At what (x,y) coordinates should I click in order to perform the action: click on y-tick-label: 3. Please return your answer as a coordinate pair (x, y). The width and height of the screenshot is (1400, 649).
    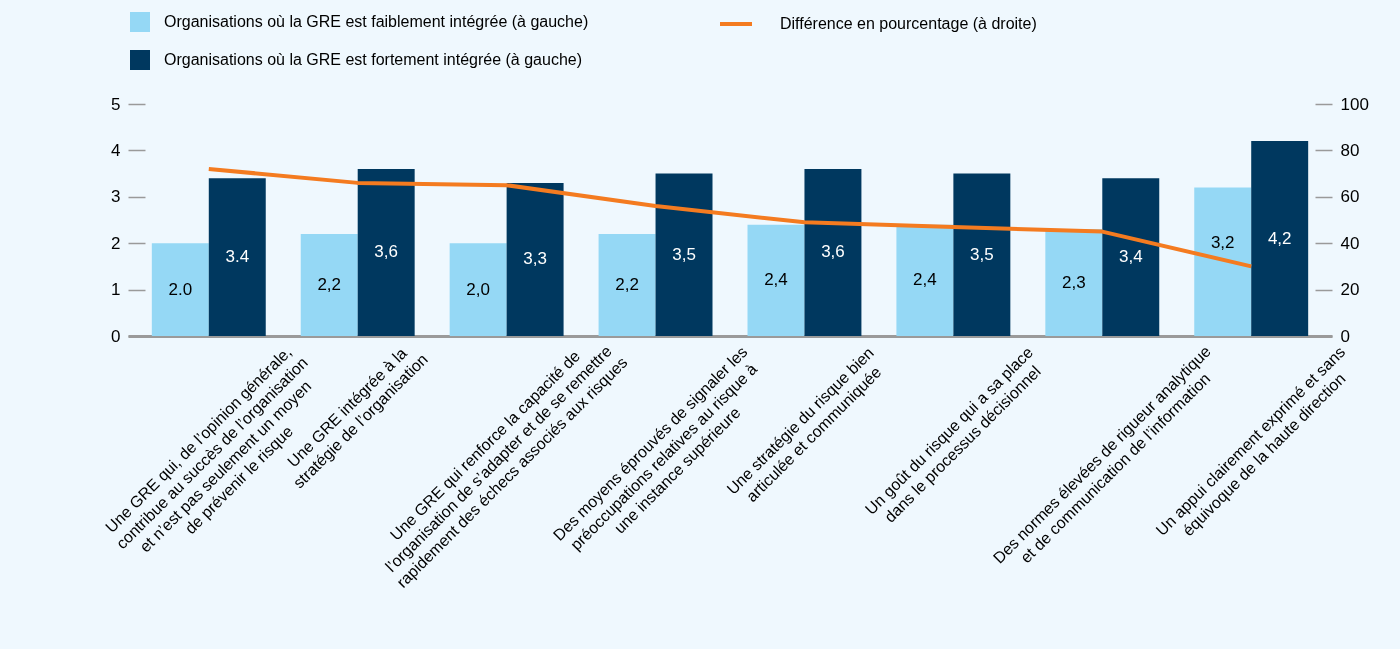
    Looking at the image, I should click on (116, 197).